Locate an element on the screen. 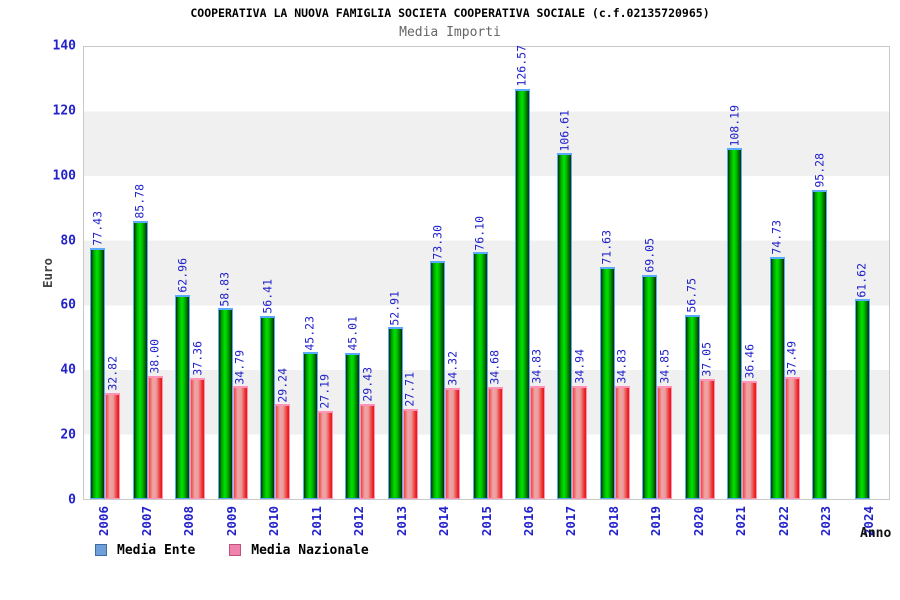  bar-value-label: 95.28 is located at coordinates (819, 170).